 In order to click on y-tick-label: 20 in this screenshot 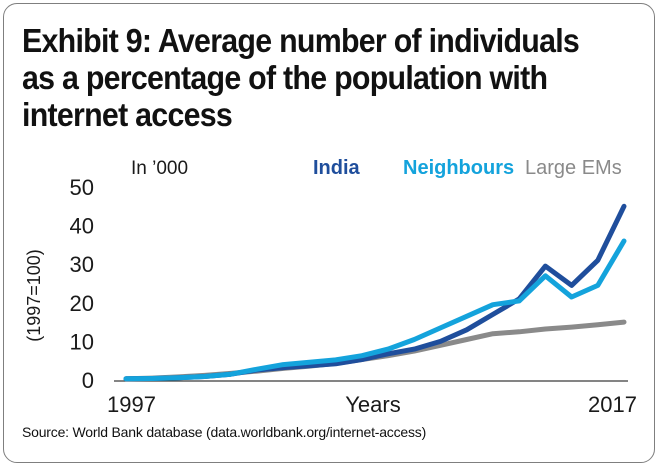, I will do `click(82, 303)`.